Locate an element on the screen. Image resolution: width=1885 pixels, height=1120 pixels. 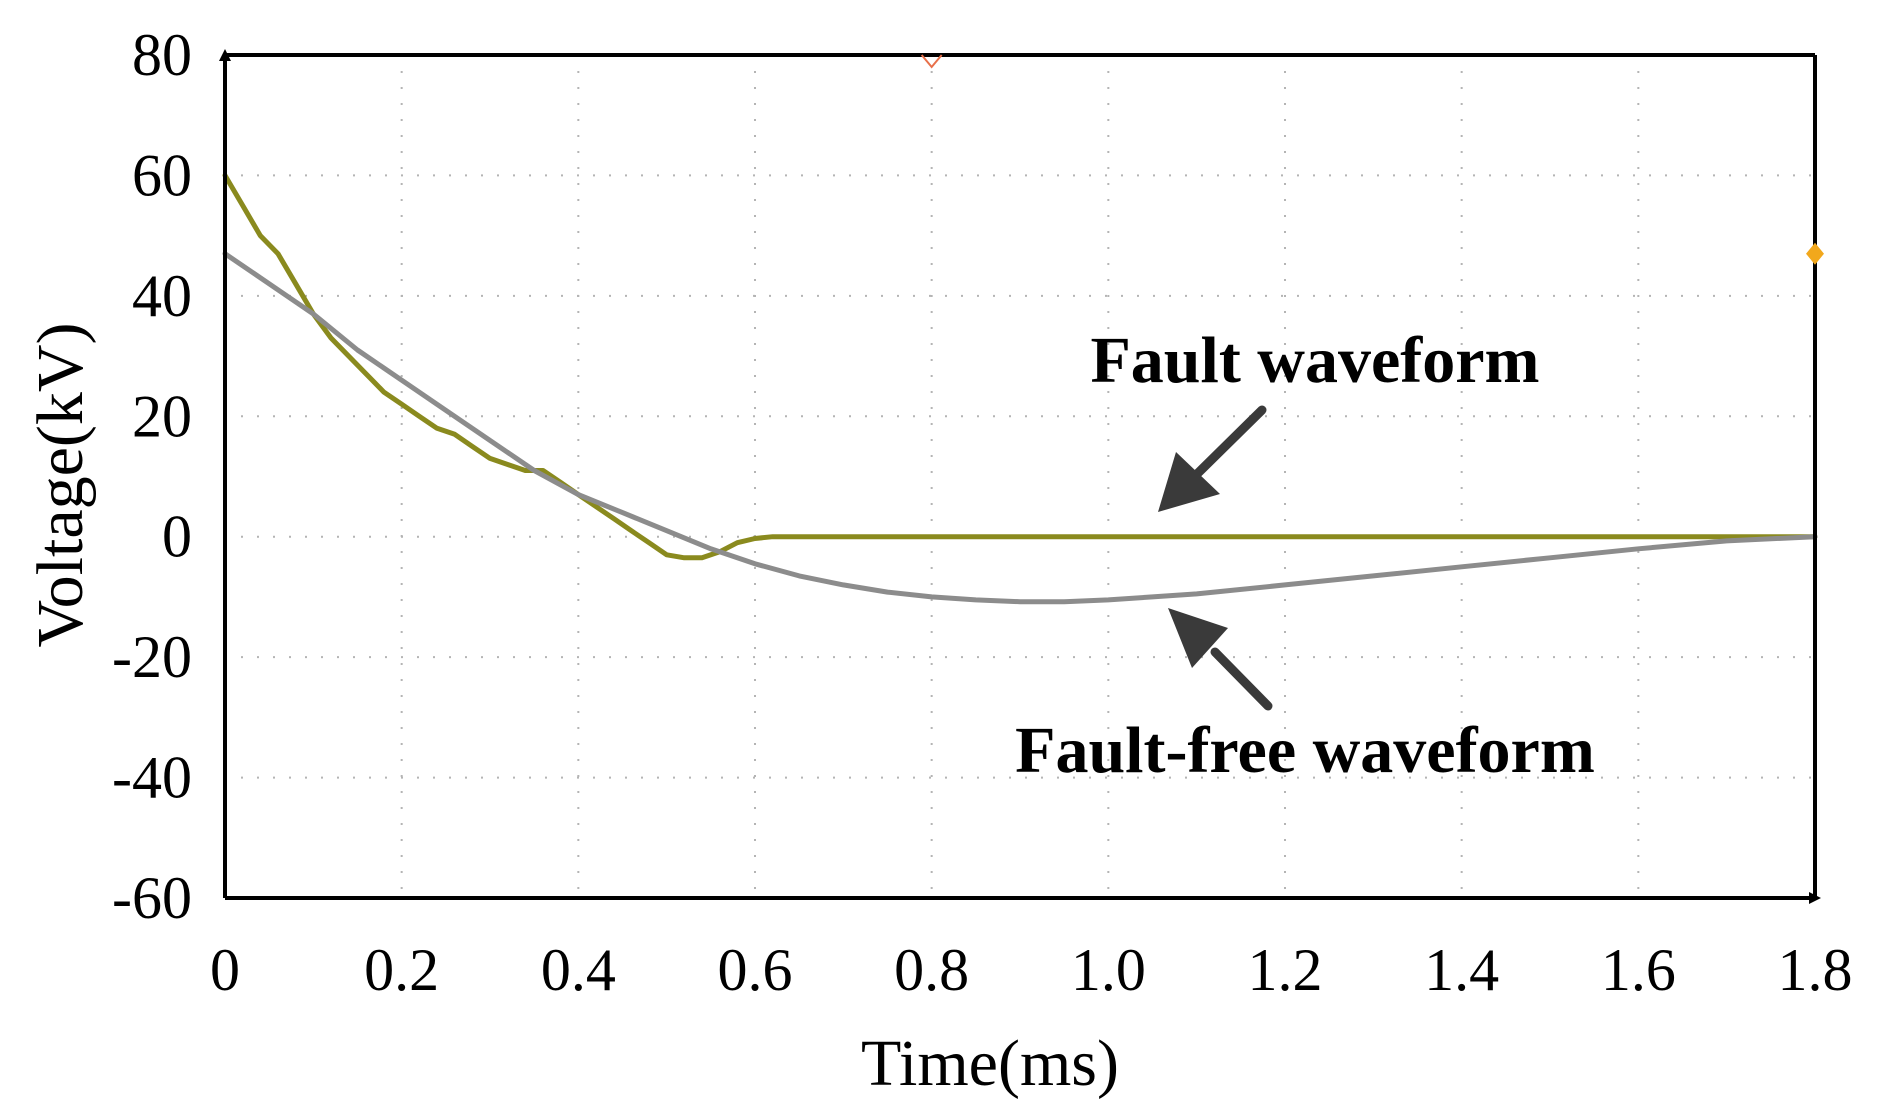
y-tick-label: 80 is located at coordinates (162, 55).